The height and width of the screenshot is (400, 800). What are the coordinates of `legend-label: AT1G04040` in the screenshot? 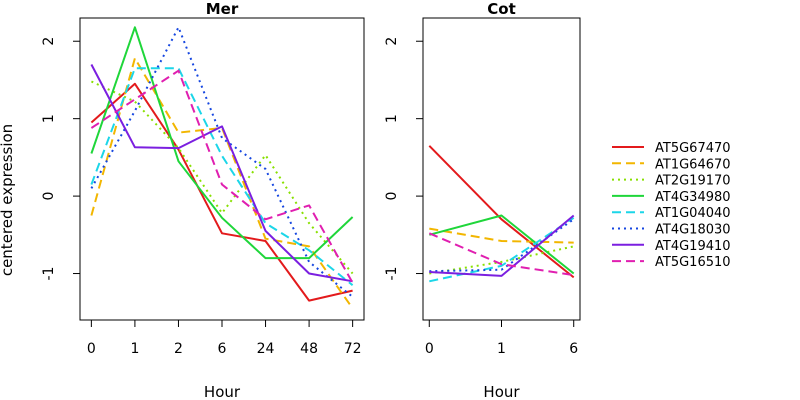 It's located at (693, 213).